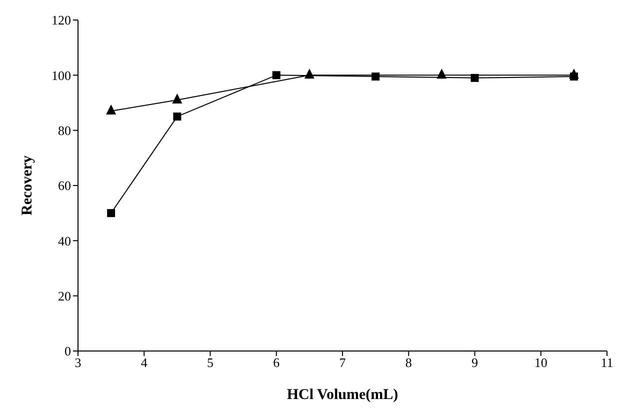 The height and width of the screenshot is (419, 625). Describe the element at coordinates (144, 362) in the screenshot. I see `x-tick-label: 4` at that location.